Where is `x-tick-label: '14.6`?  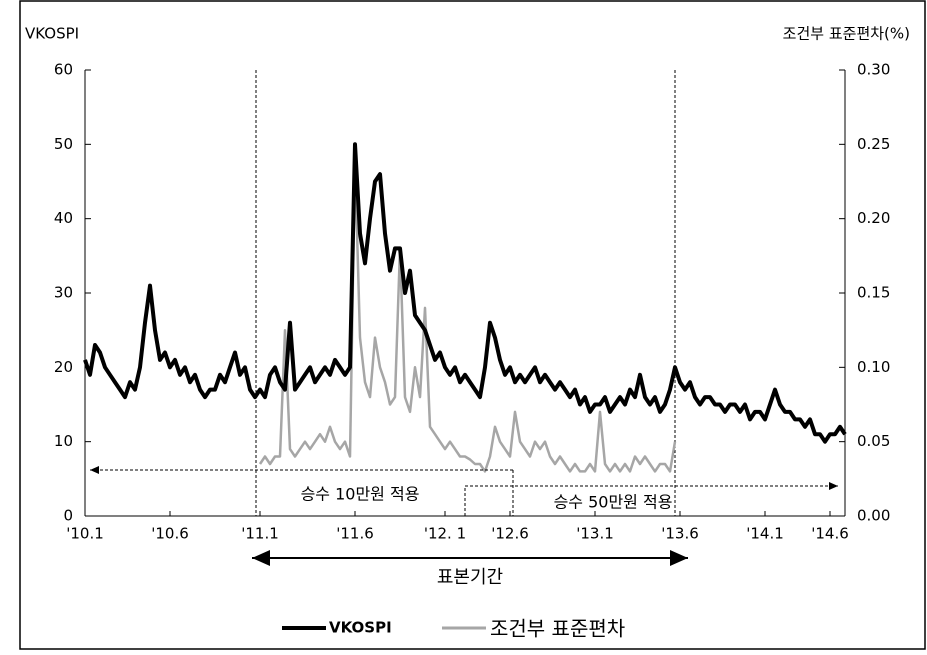 x-tick-label: '14.6 is located at coordinates (830, 534).